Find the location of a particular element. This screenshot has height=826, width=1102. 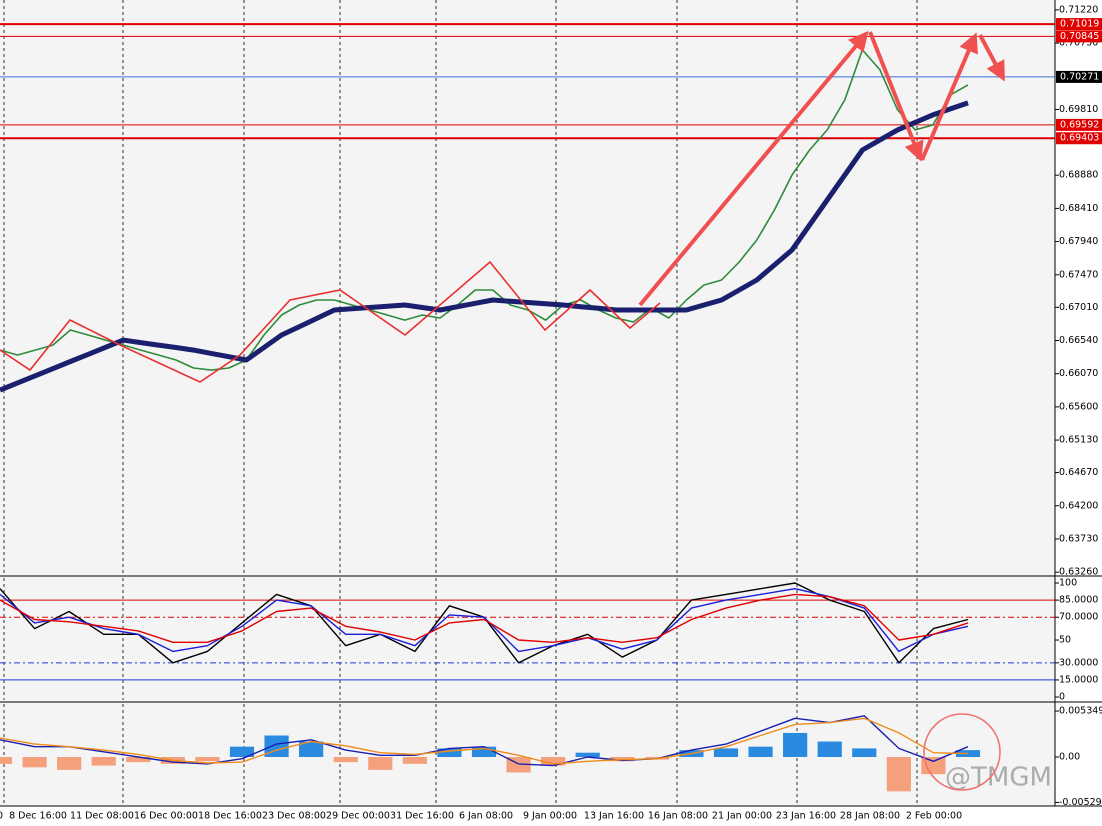

x-tick-label: 29 Dec 00:00 is located at coordinates (358, 816).